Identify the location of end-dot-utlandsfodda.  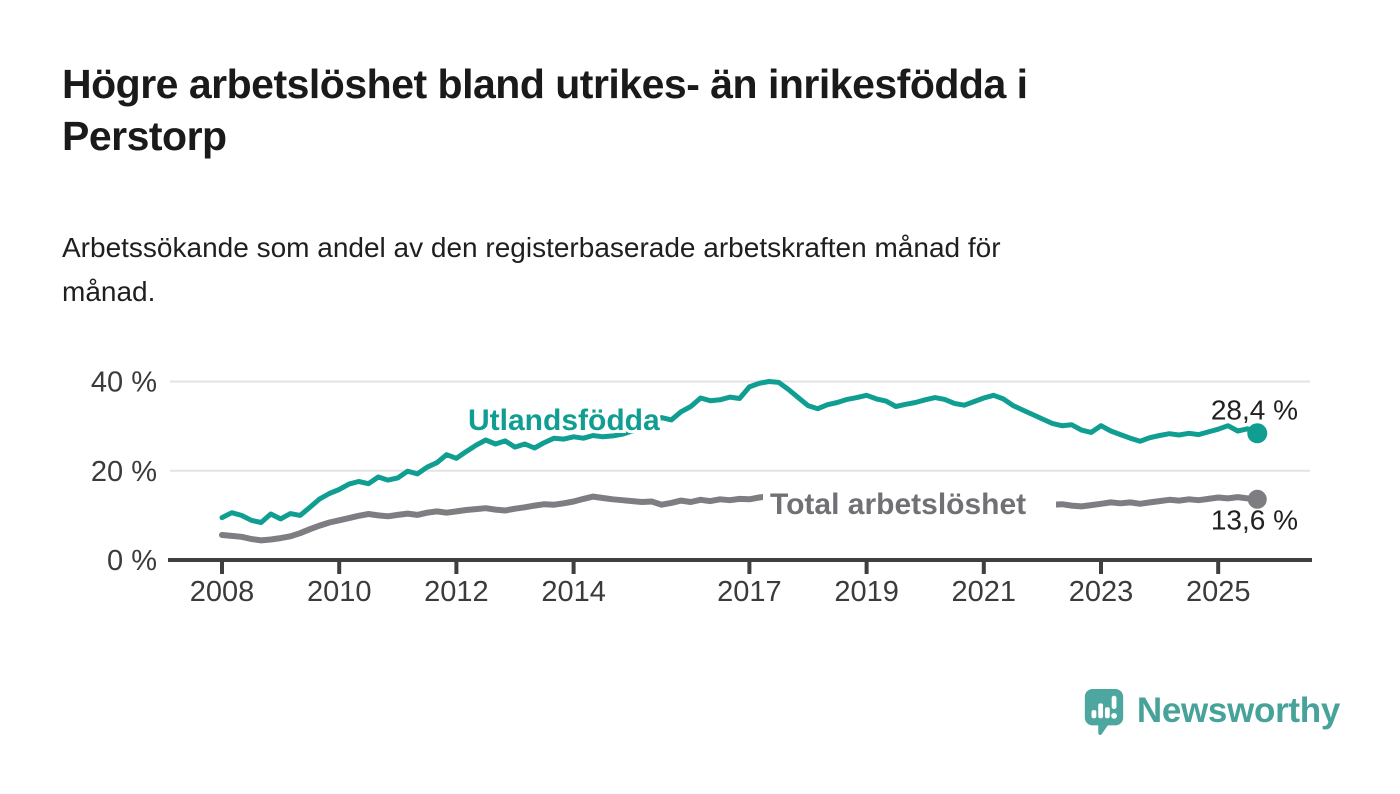
(1257, 433).